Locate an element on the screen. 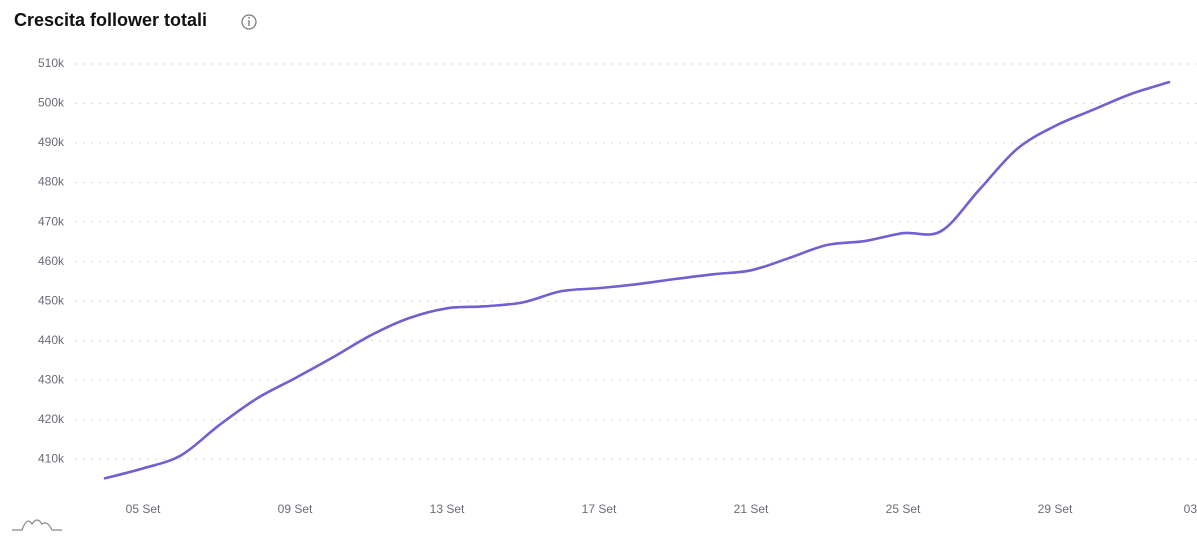  x-tick-label: 17 Set is located at coordinates (599, 509).